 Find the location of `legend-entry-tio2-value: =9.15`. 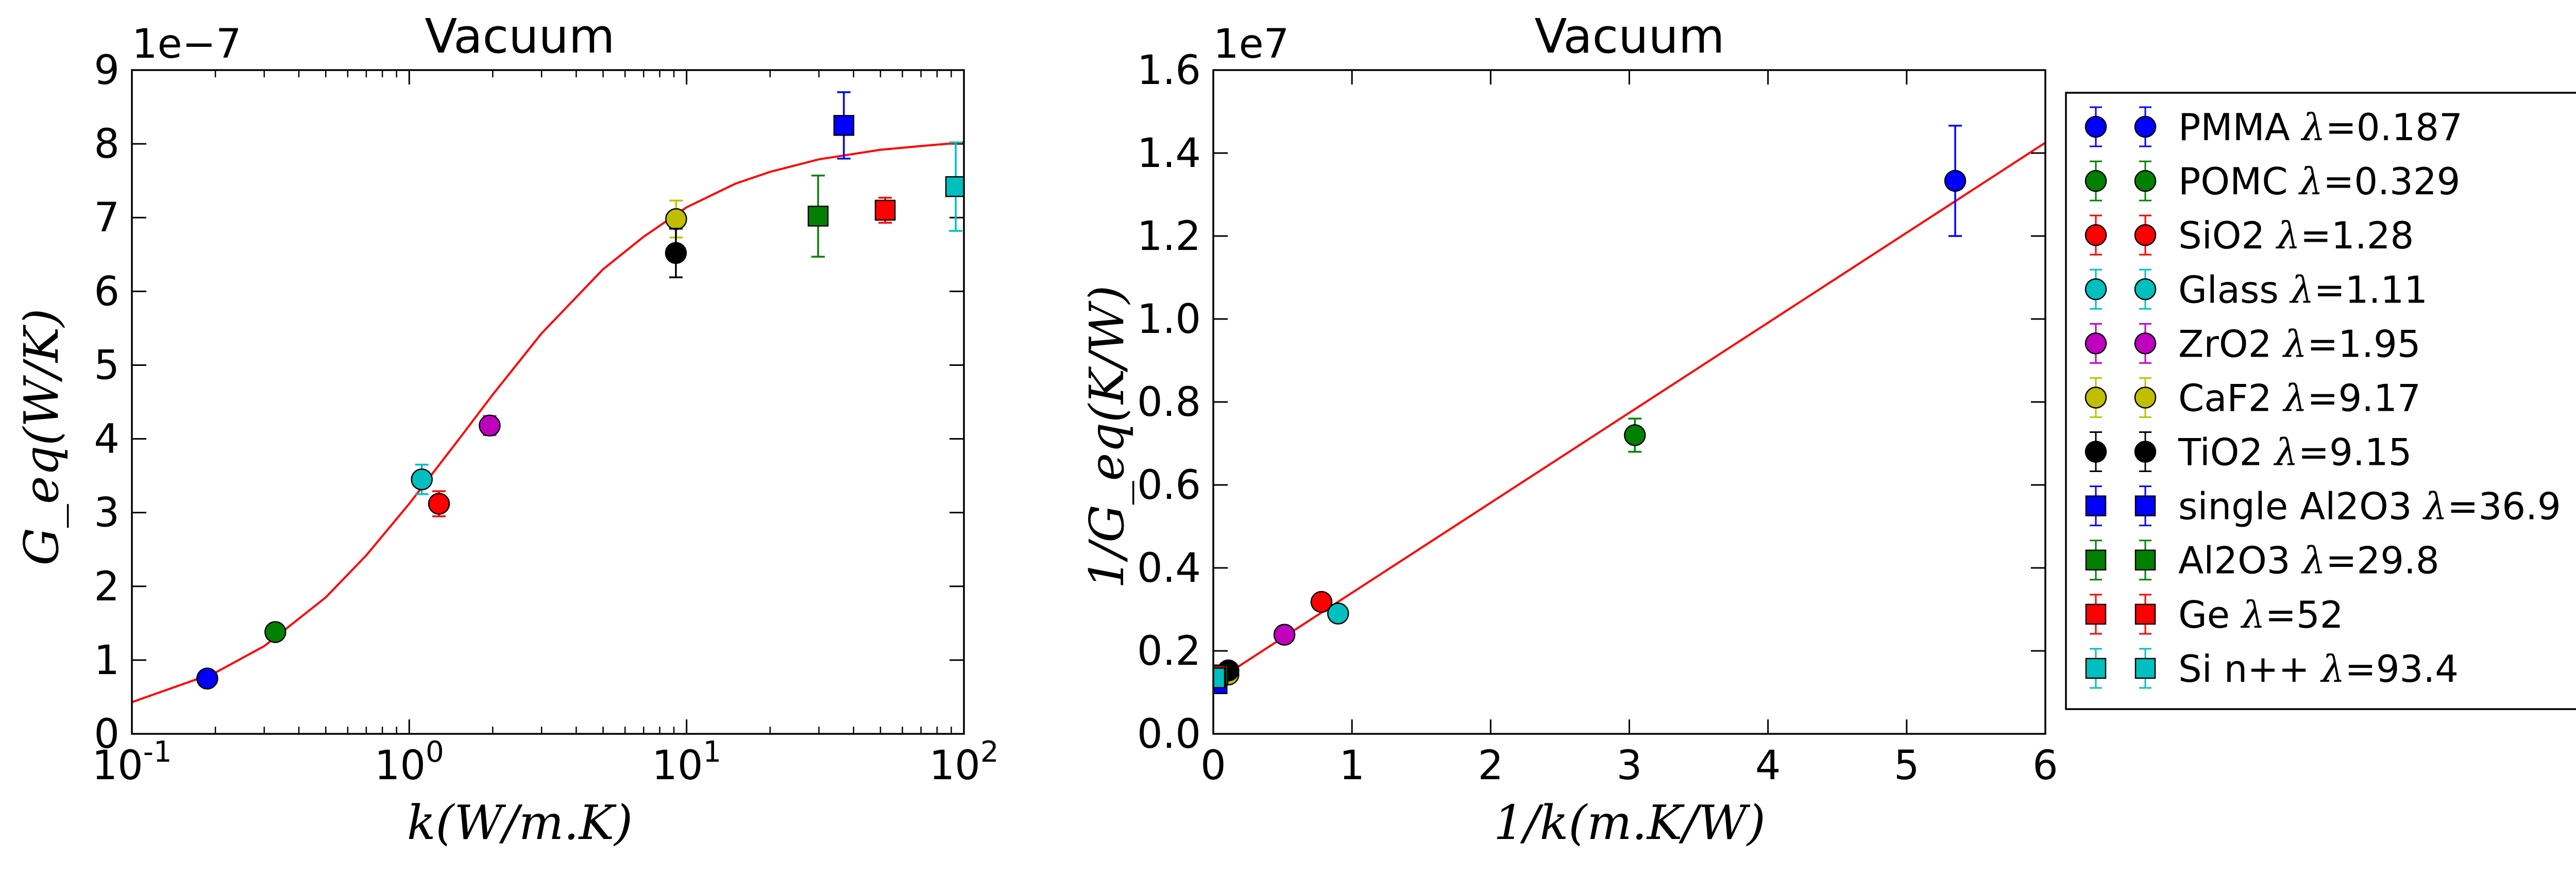

legend-entry-tio2-value: =9.15 is located at coordinates (2355, 452).